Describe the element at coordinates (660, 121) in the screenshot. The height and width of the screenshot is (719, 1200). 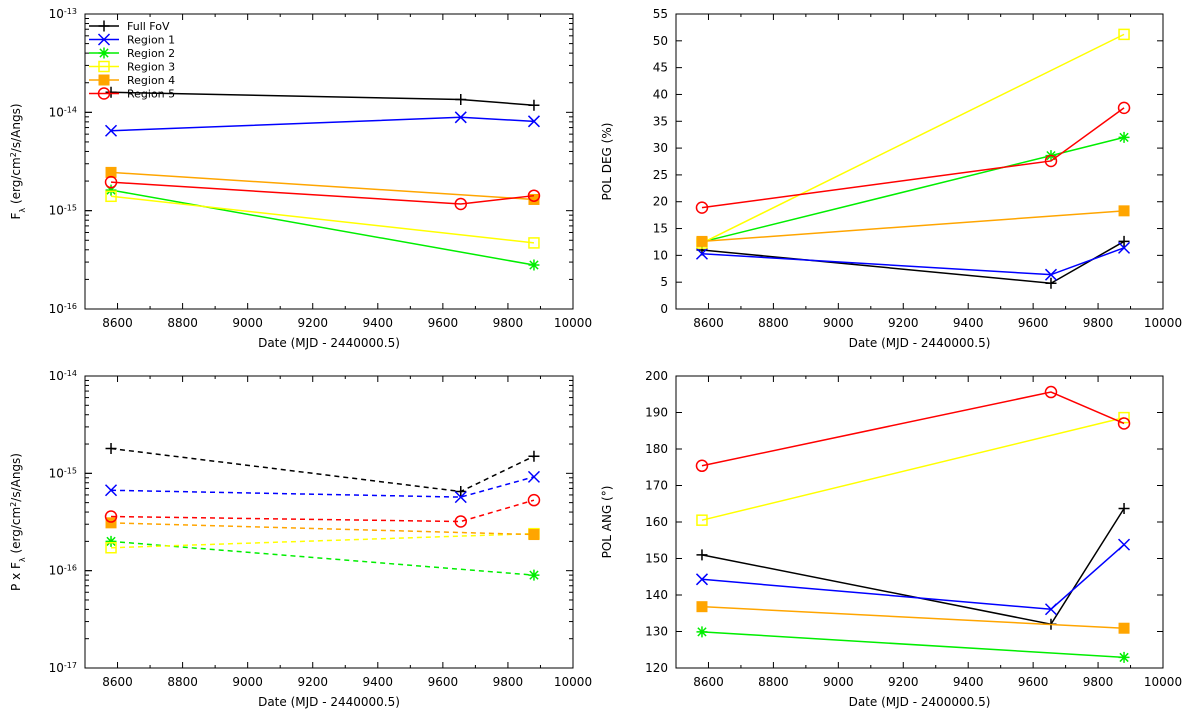
I see `y-tick-label: 35` at that location.